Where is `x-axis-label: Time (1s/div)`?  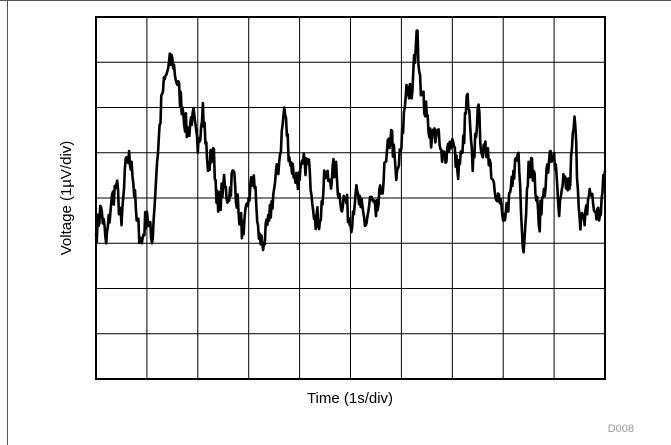 x-axis-label: Time (1s/div) is located at coordinates (350, 398).